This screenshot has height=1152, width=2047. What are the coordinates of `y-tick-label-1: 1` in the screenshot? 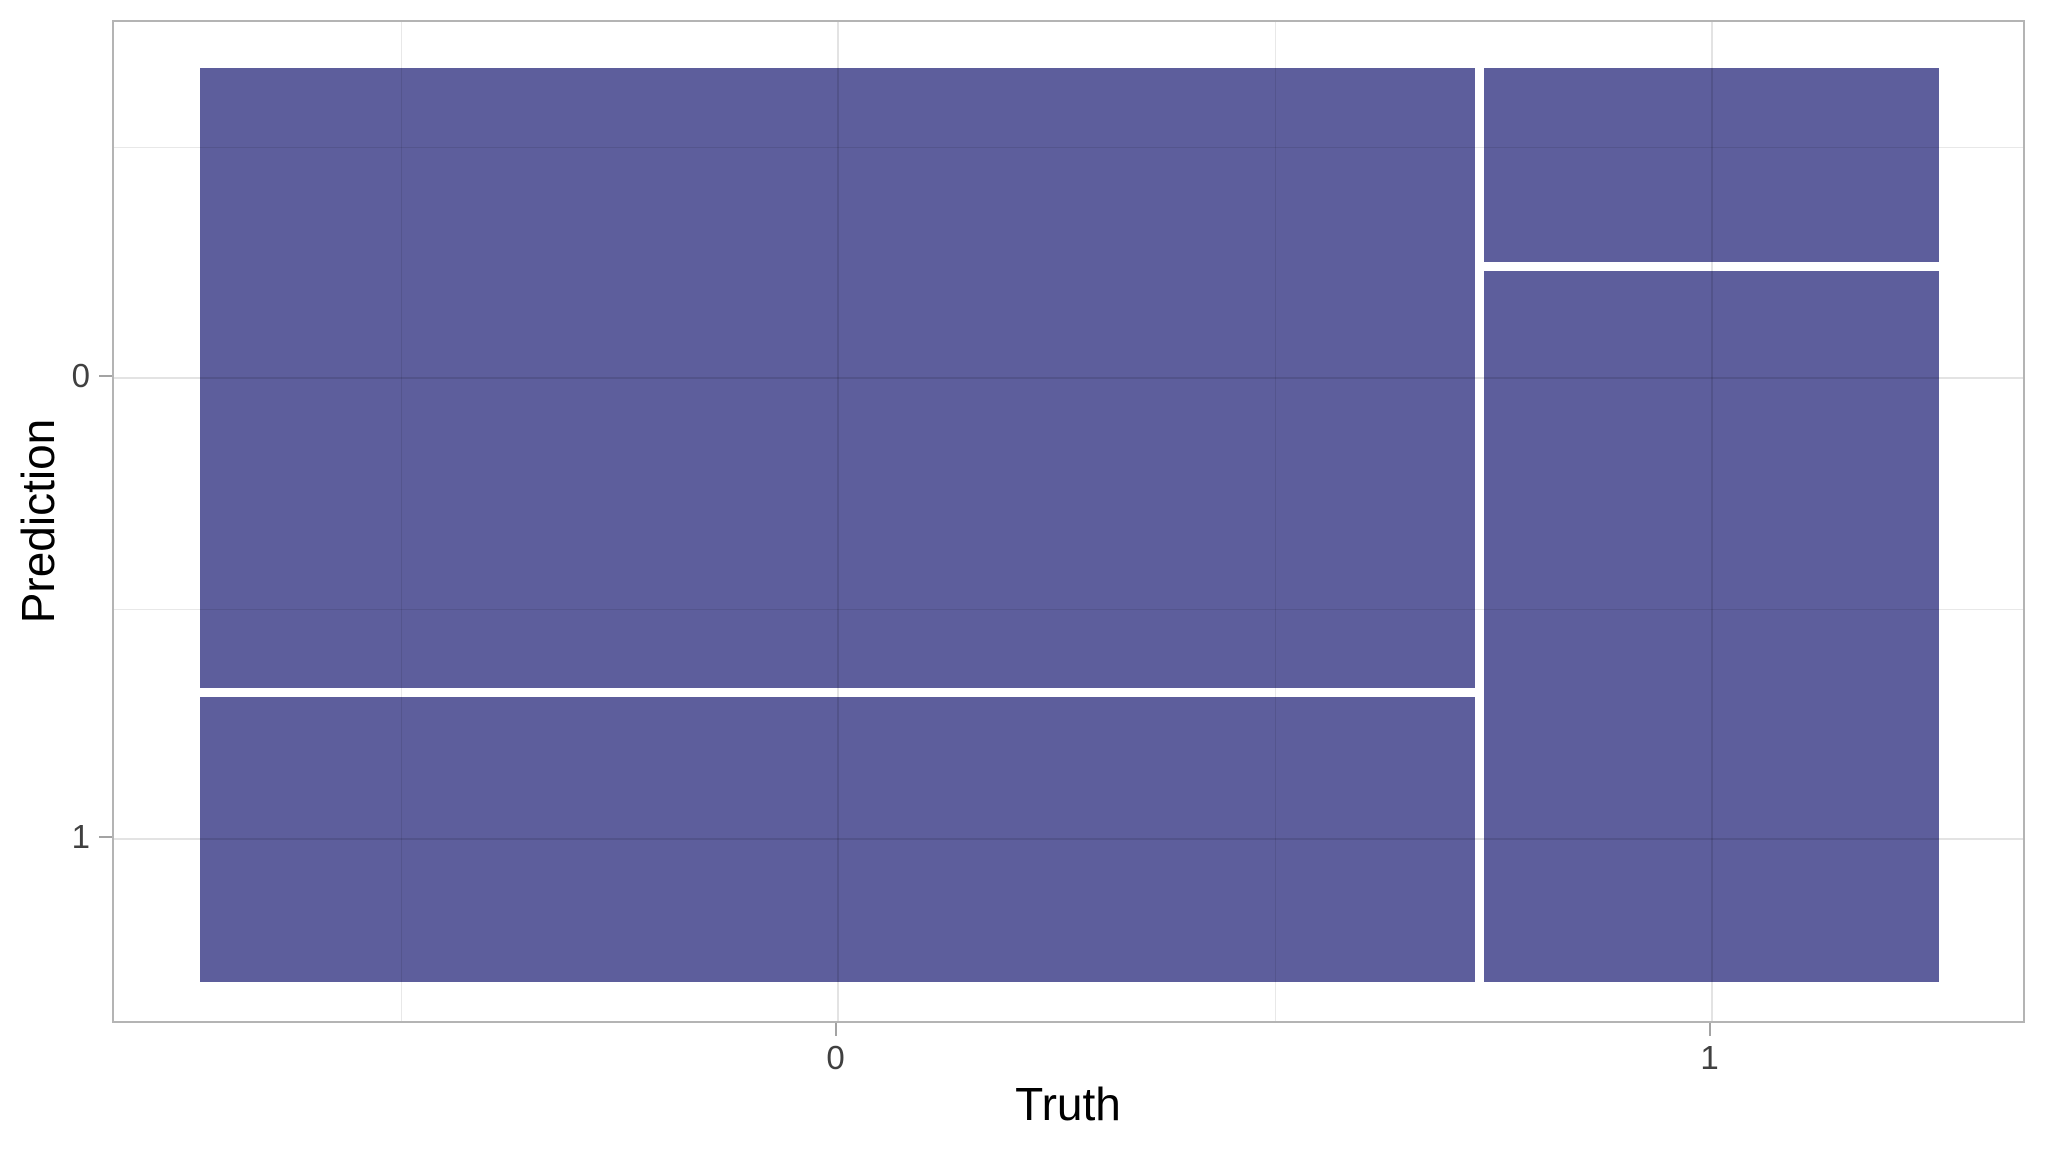 It's located at (80, 837).